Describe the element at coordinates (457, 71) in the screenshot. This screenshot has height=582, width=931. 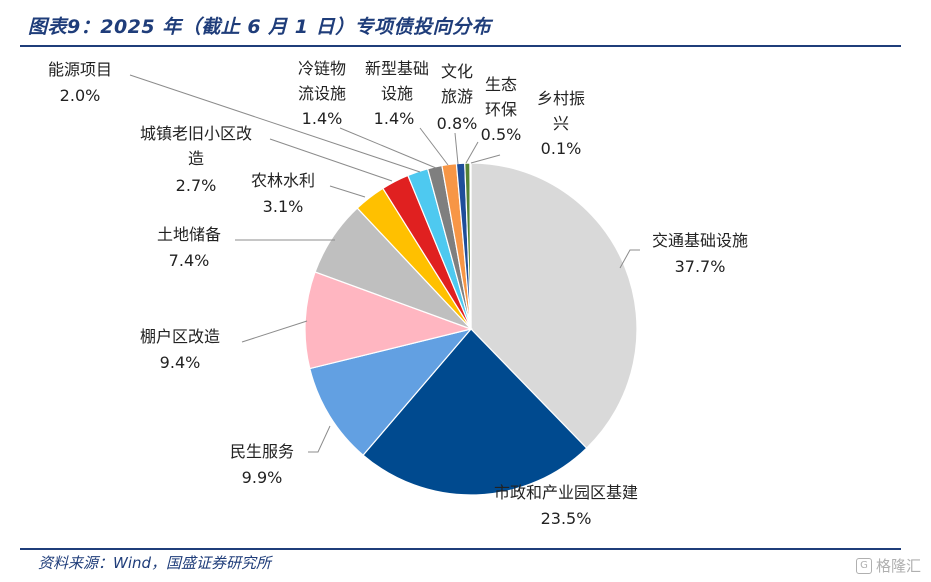
I see `slice-name-line: 文化` at that location.